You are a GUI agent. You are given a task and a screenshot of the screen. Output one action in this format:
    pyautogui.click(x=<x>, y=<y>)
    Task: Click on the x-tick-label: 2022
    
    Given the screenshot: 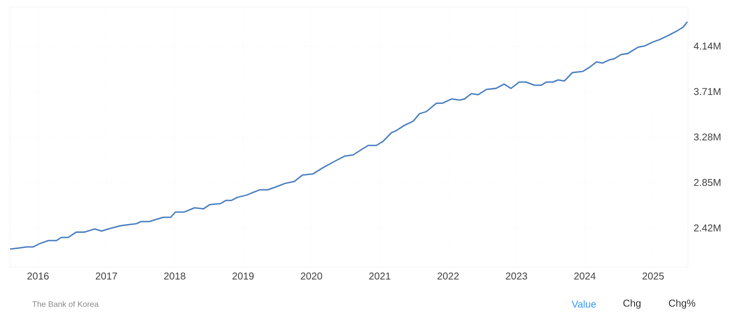 What is the action you would take?
    pyautogui.click(x=448, y=276)
    